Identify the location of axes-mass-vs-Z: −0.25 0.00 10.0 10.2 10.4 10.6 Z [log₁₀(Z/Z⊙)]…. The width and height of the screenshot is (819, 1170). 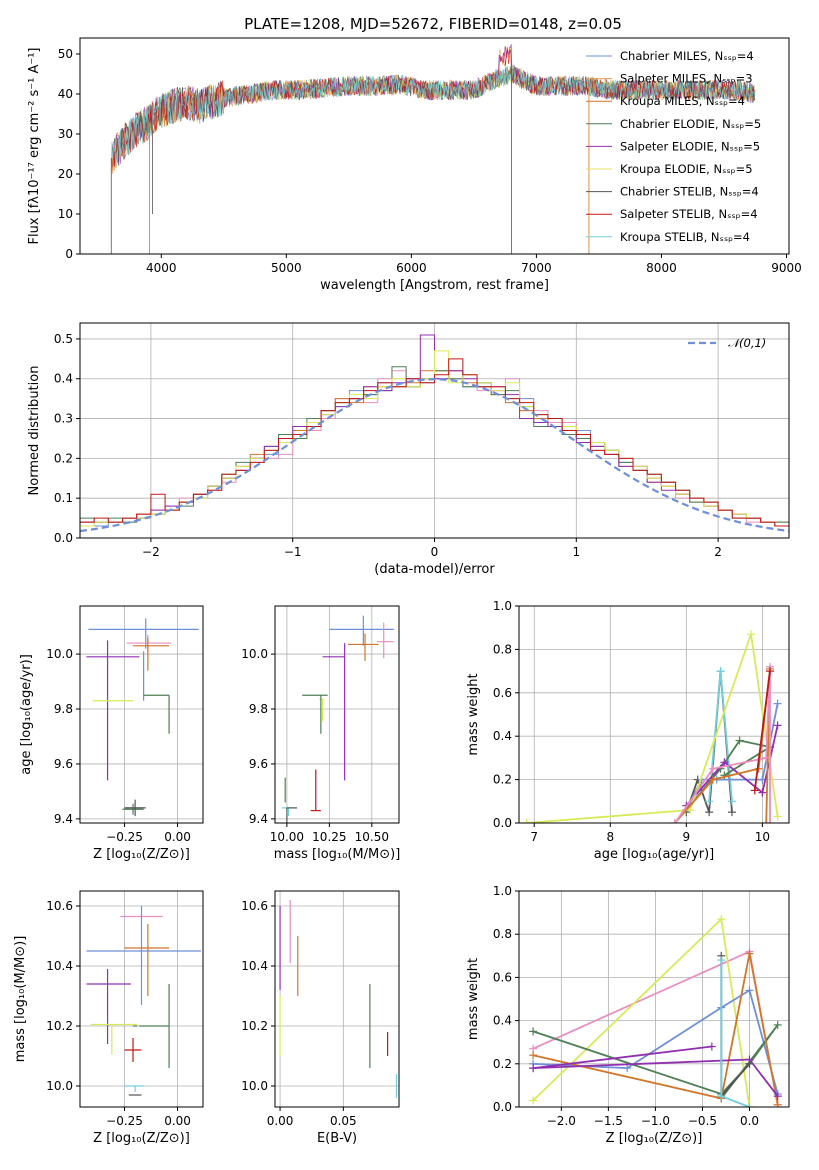
(108, 1018).